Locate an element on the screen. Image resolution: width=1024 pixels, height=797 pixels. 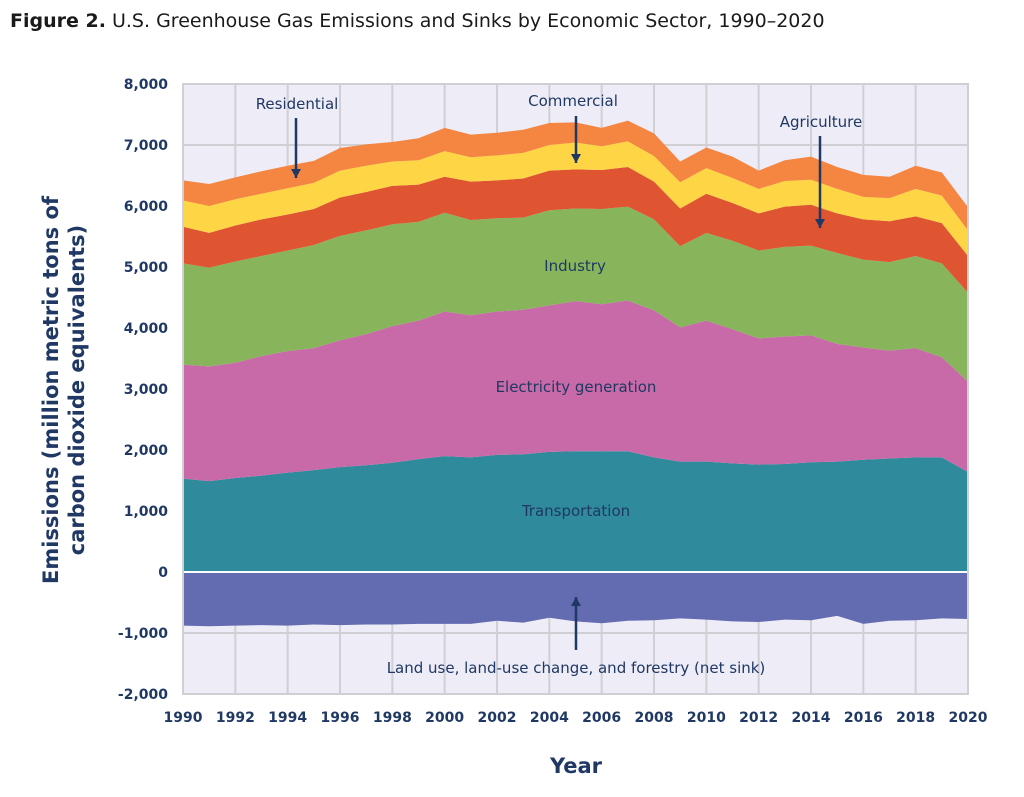
y-tick-label: 1,000 is located at coordinates (146, 512).